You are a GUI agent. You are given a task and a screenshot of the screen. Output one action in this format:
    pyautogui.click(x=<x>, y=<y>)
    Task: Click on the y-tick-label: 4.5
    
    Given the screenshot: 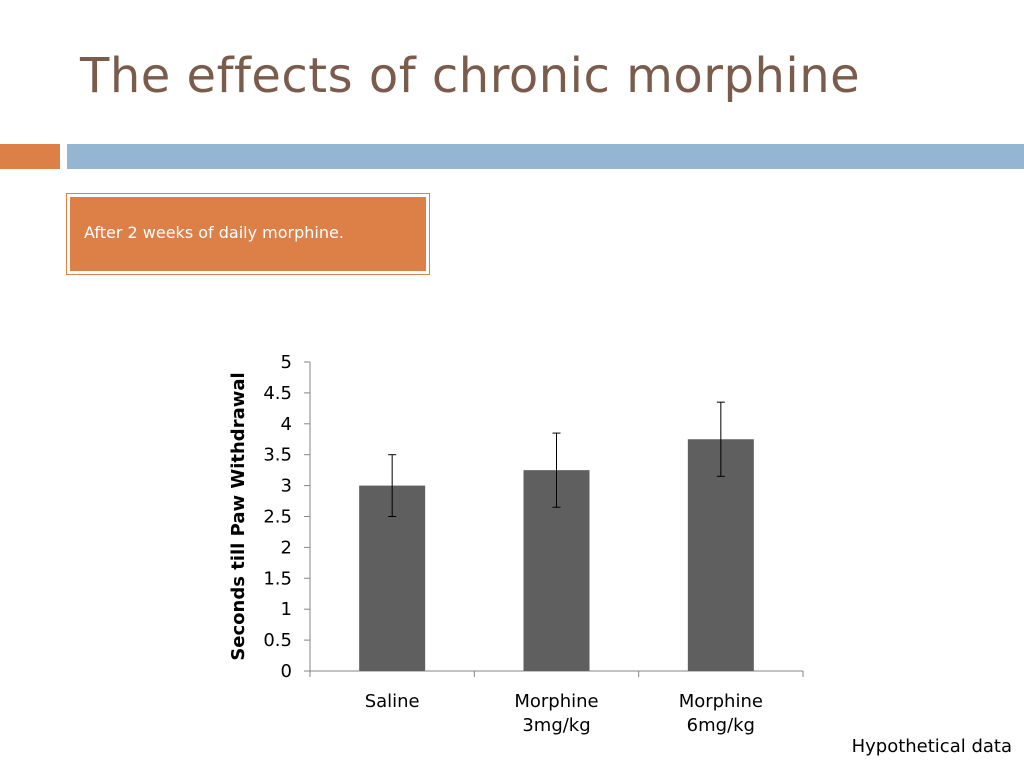 What is the action you would take?
    pyautogui.click(x=277, y=393)
    